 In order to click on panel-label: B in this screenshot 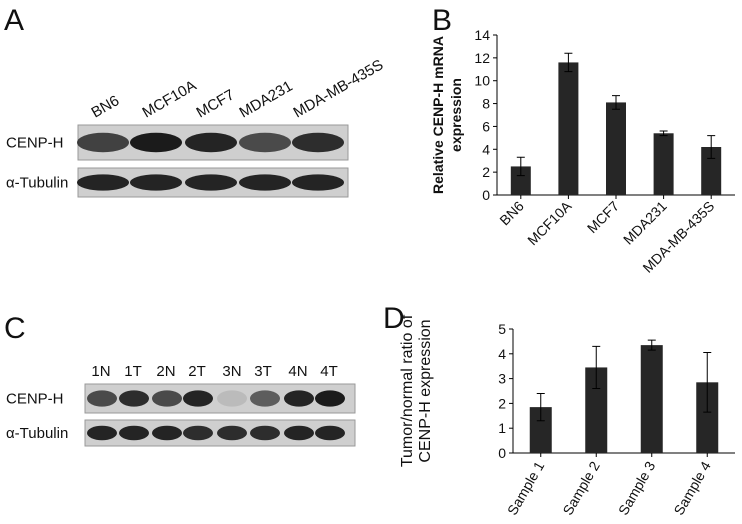, I will do `click(442, 20)`.